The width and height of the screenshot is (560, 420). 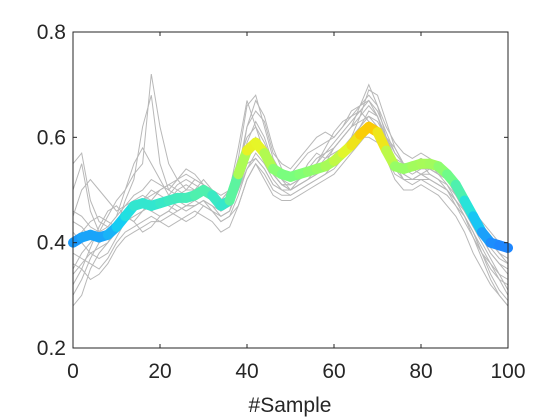 I want to click on x-tick-label: 80, so click(x=420, y=371).